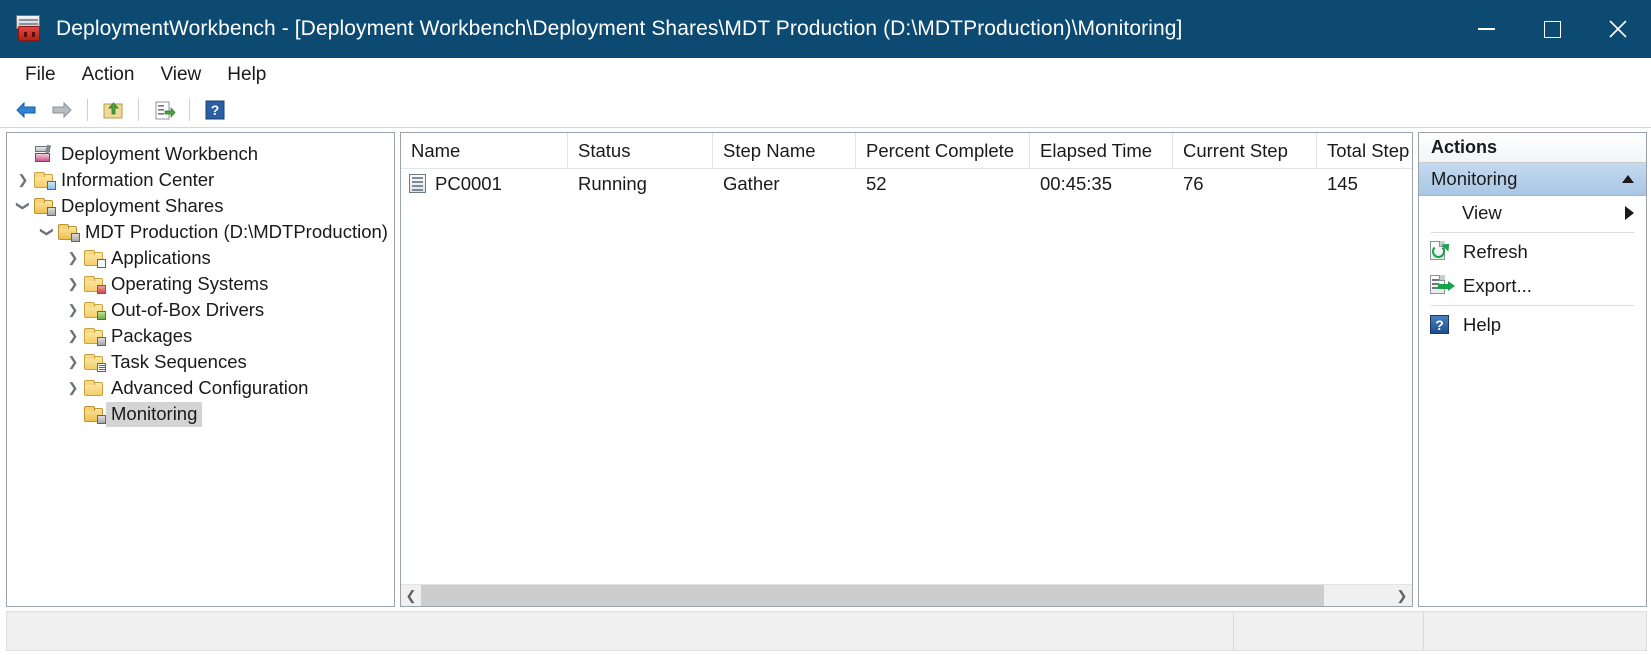 The width and height of the screenshot is (1651, 655). What do you see at coordinates (247, 74) in the screenshot?
I see `menu-item-help: Help` at bounding box center [247, 74].